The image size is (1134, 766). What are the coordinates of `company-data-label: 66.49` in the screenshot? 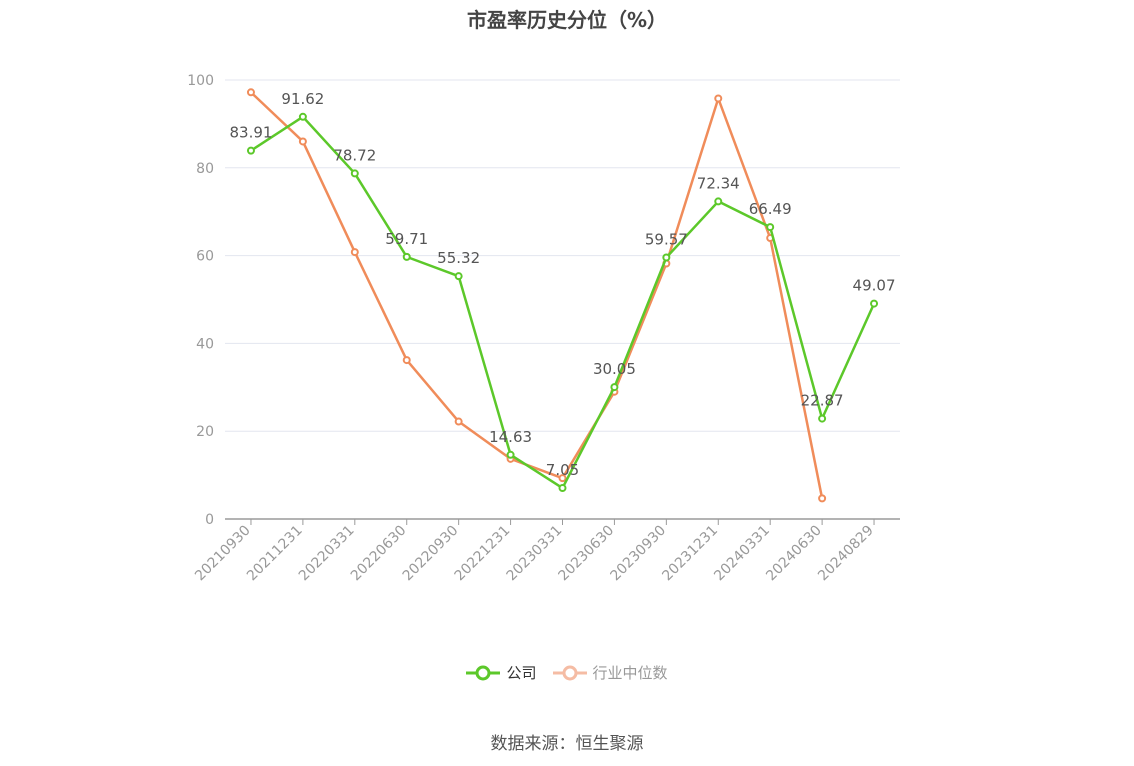 It's located at (770, 209).